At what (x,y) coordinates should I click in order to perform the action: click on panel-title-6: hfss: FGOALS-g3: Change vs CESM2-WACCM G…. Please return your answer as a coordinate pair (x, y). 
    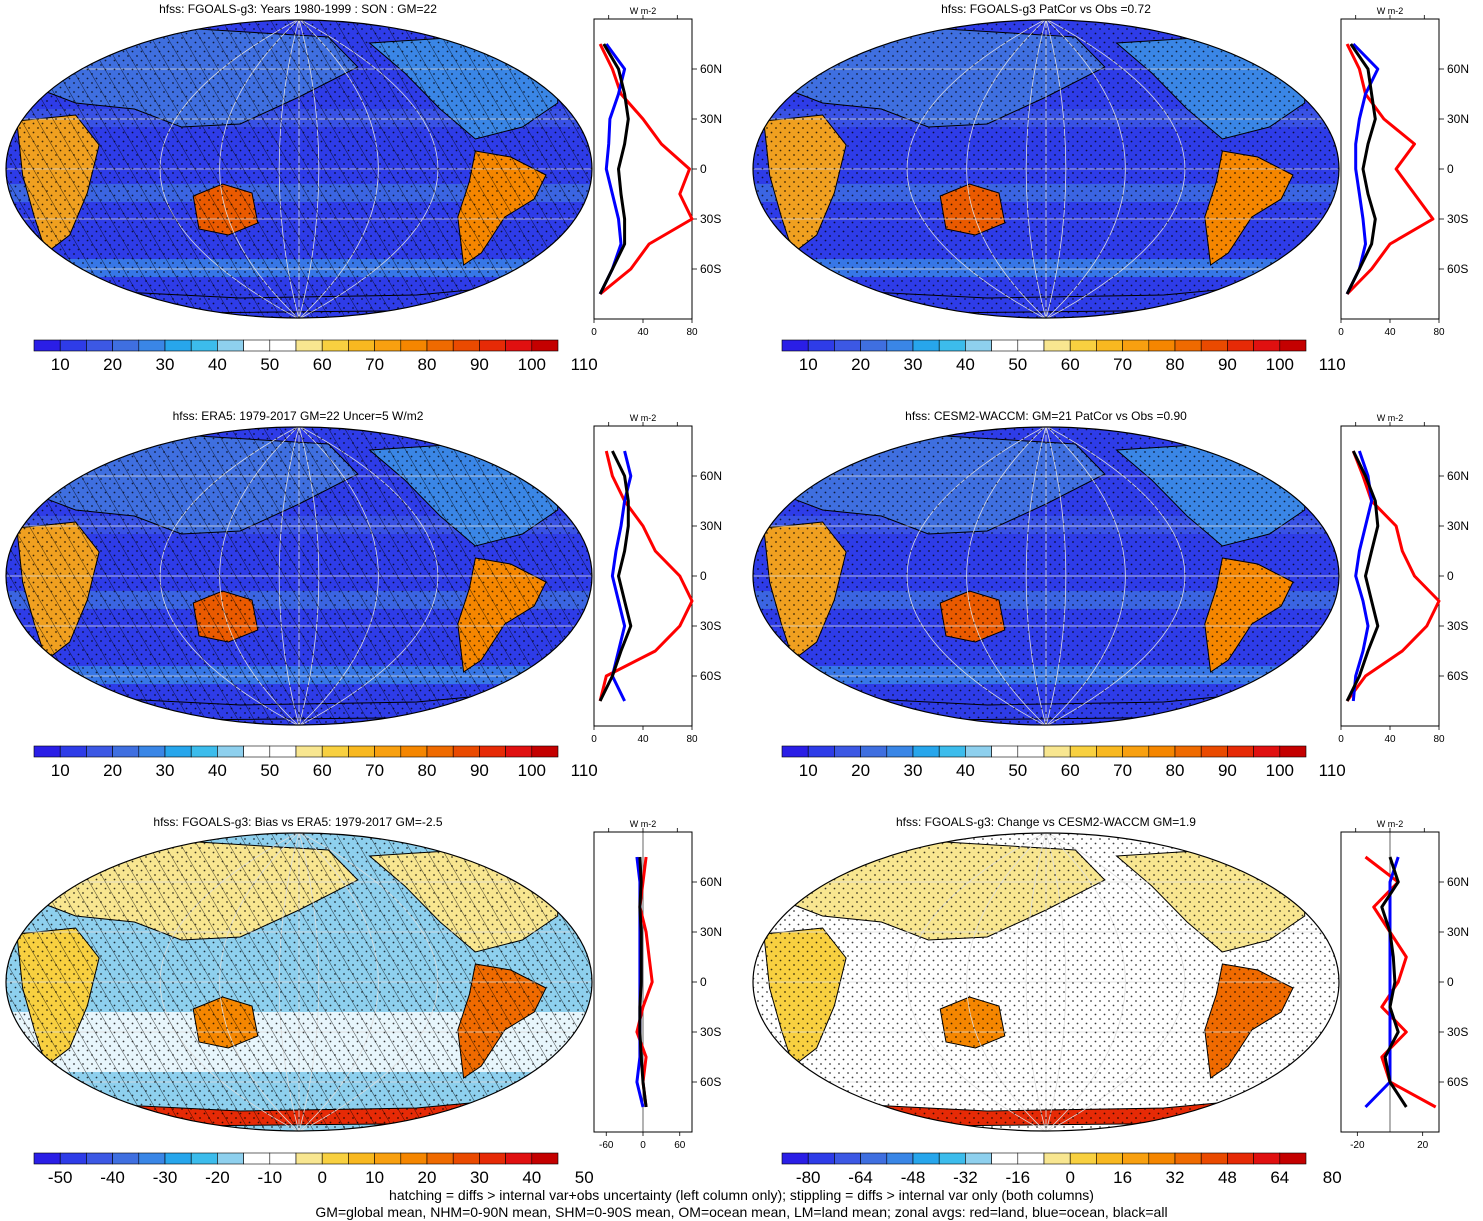
    Looking at the image, I should click on (1046, 822).